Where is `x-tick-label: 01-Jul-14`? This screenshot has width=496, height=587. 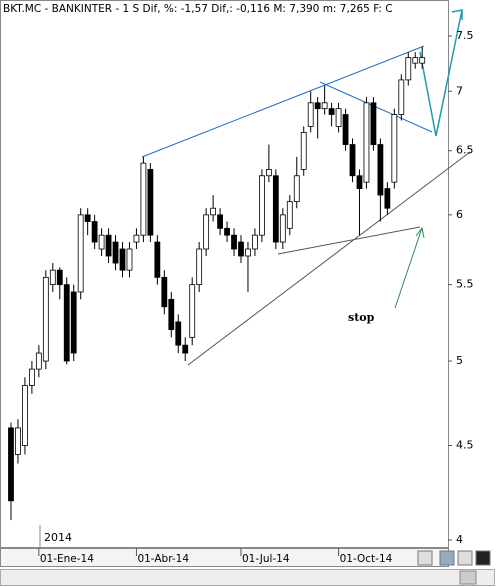 x-tick-label: 01-Jul-14 is located at coordinates (266, 559).